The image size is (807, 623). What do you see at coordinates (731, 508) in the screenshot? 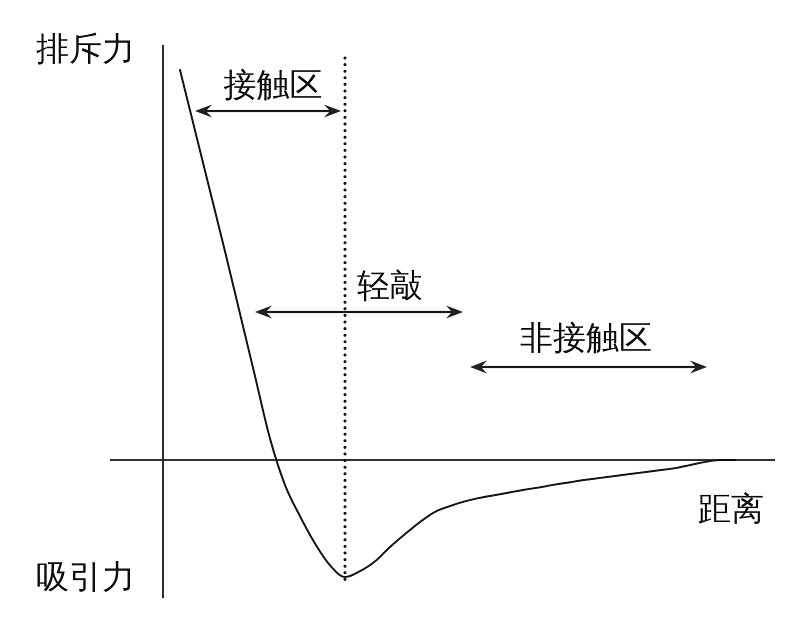
I see `xlabel: 距离` at bounding box center [731, 508].